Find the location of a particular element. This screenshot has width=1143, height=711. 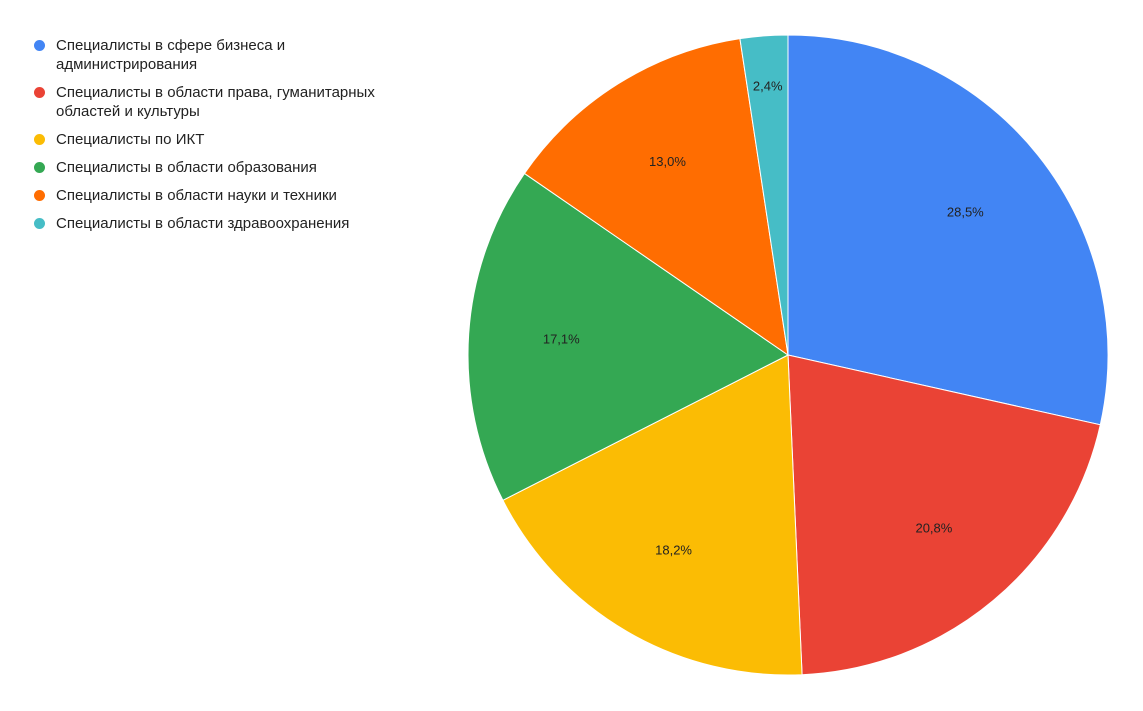

slice-data-label: 17,1% is located at coordinates (561, 338).